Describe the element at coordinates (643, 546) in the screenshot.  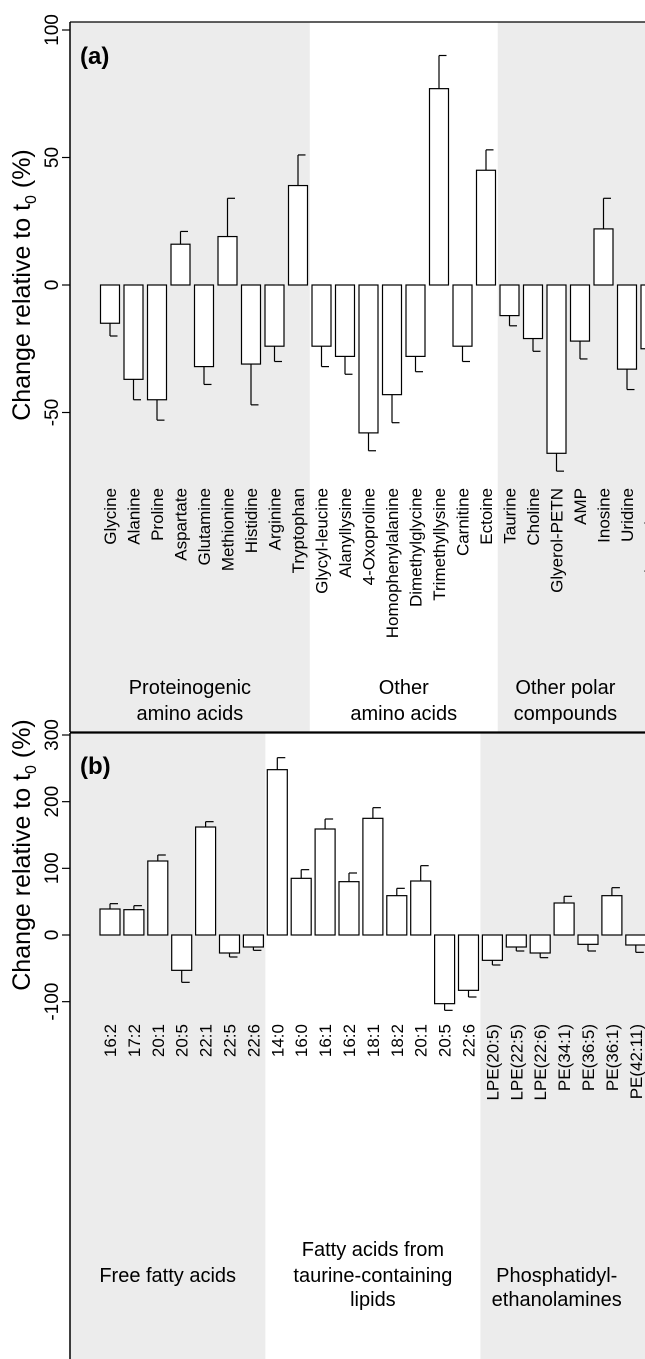
I see `category-label: Oxalosuccinate` at that location.